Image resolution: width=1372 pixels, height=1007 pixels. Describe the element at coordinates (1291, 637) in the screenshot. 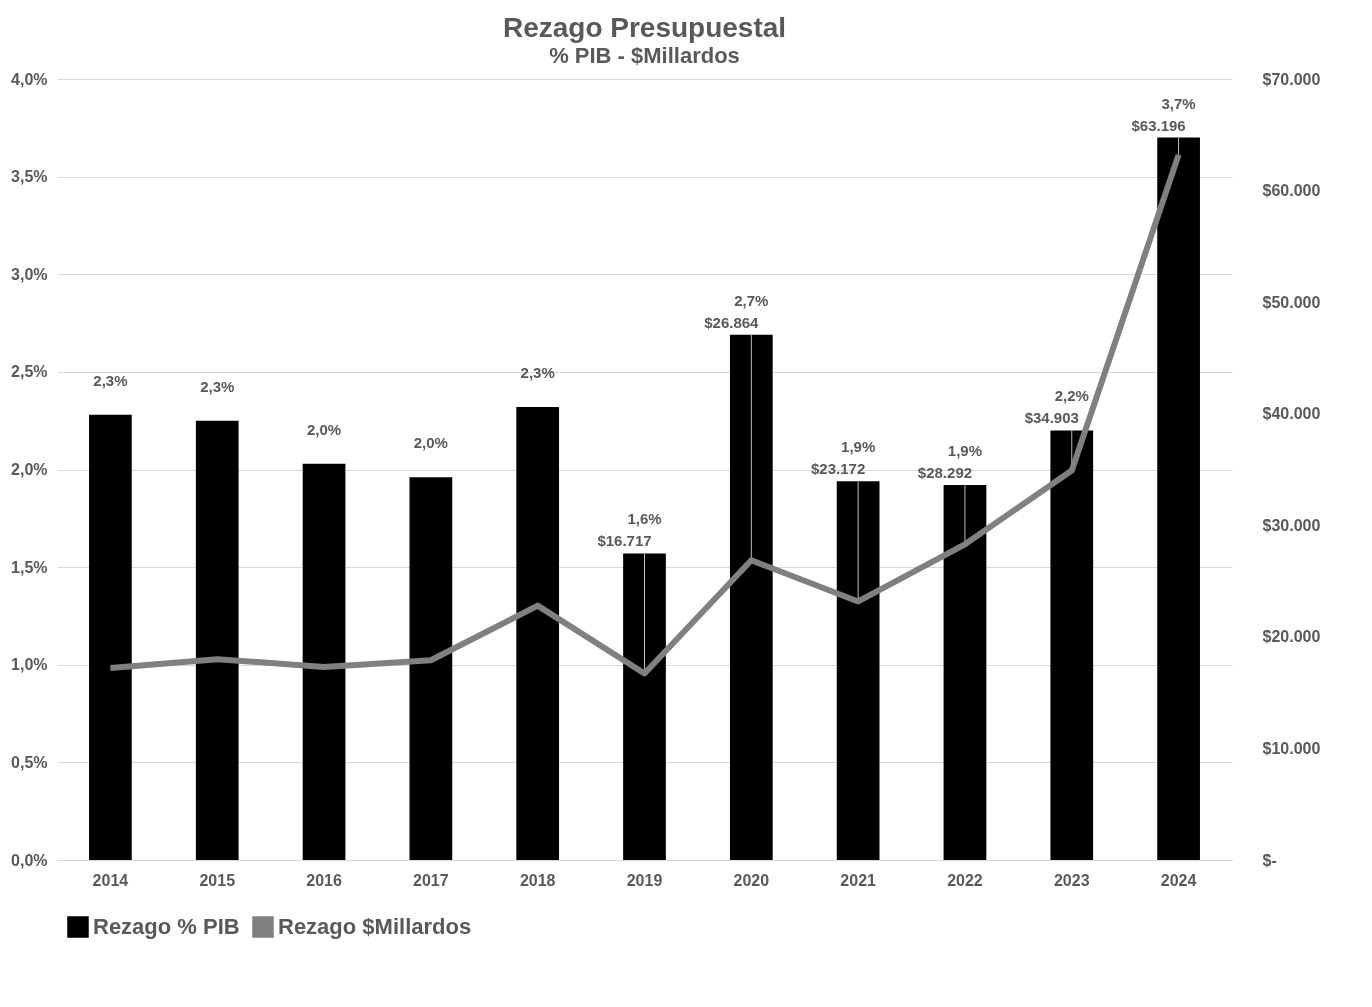

I see `y2-tick-label: $20.000` at that location.